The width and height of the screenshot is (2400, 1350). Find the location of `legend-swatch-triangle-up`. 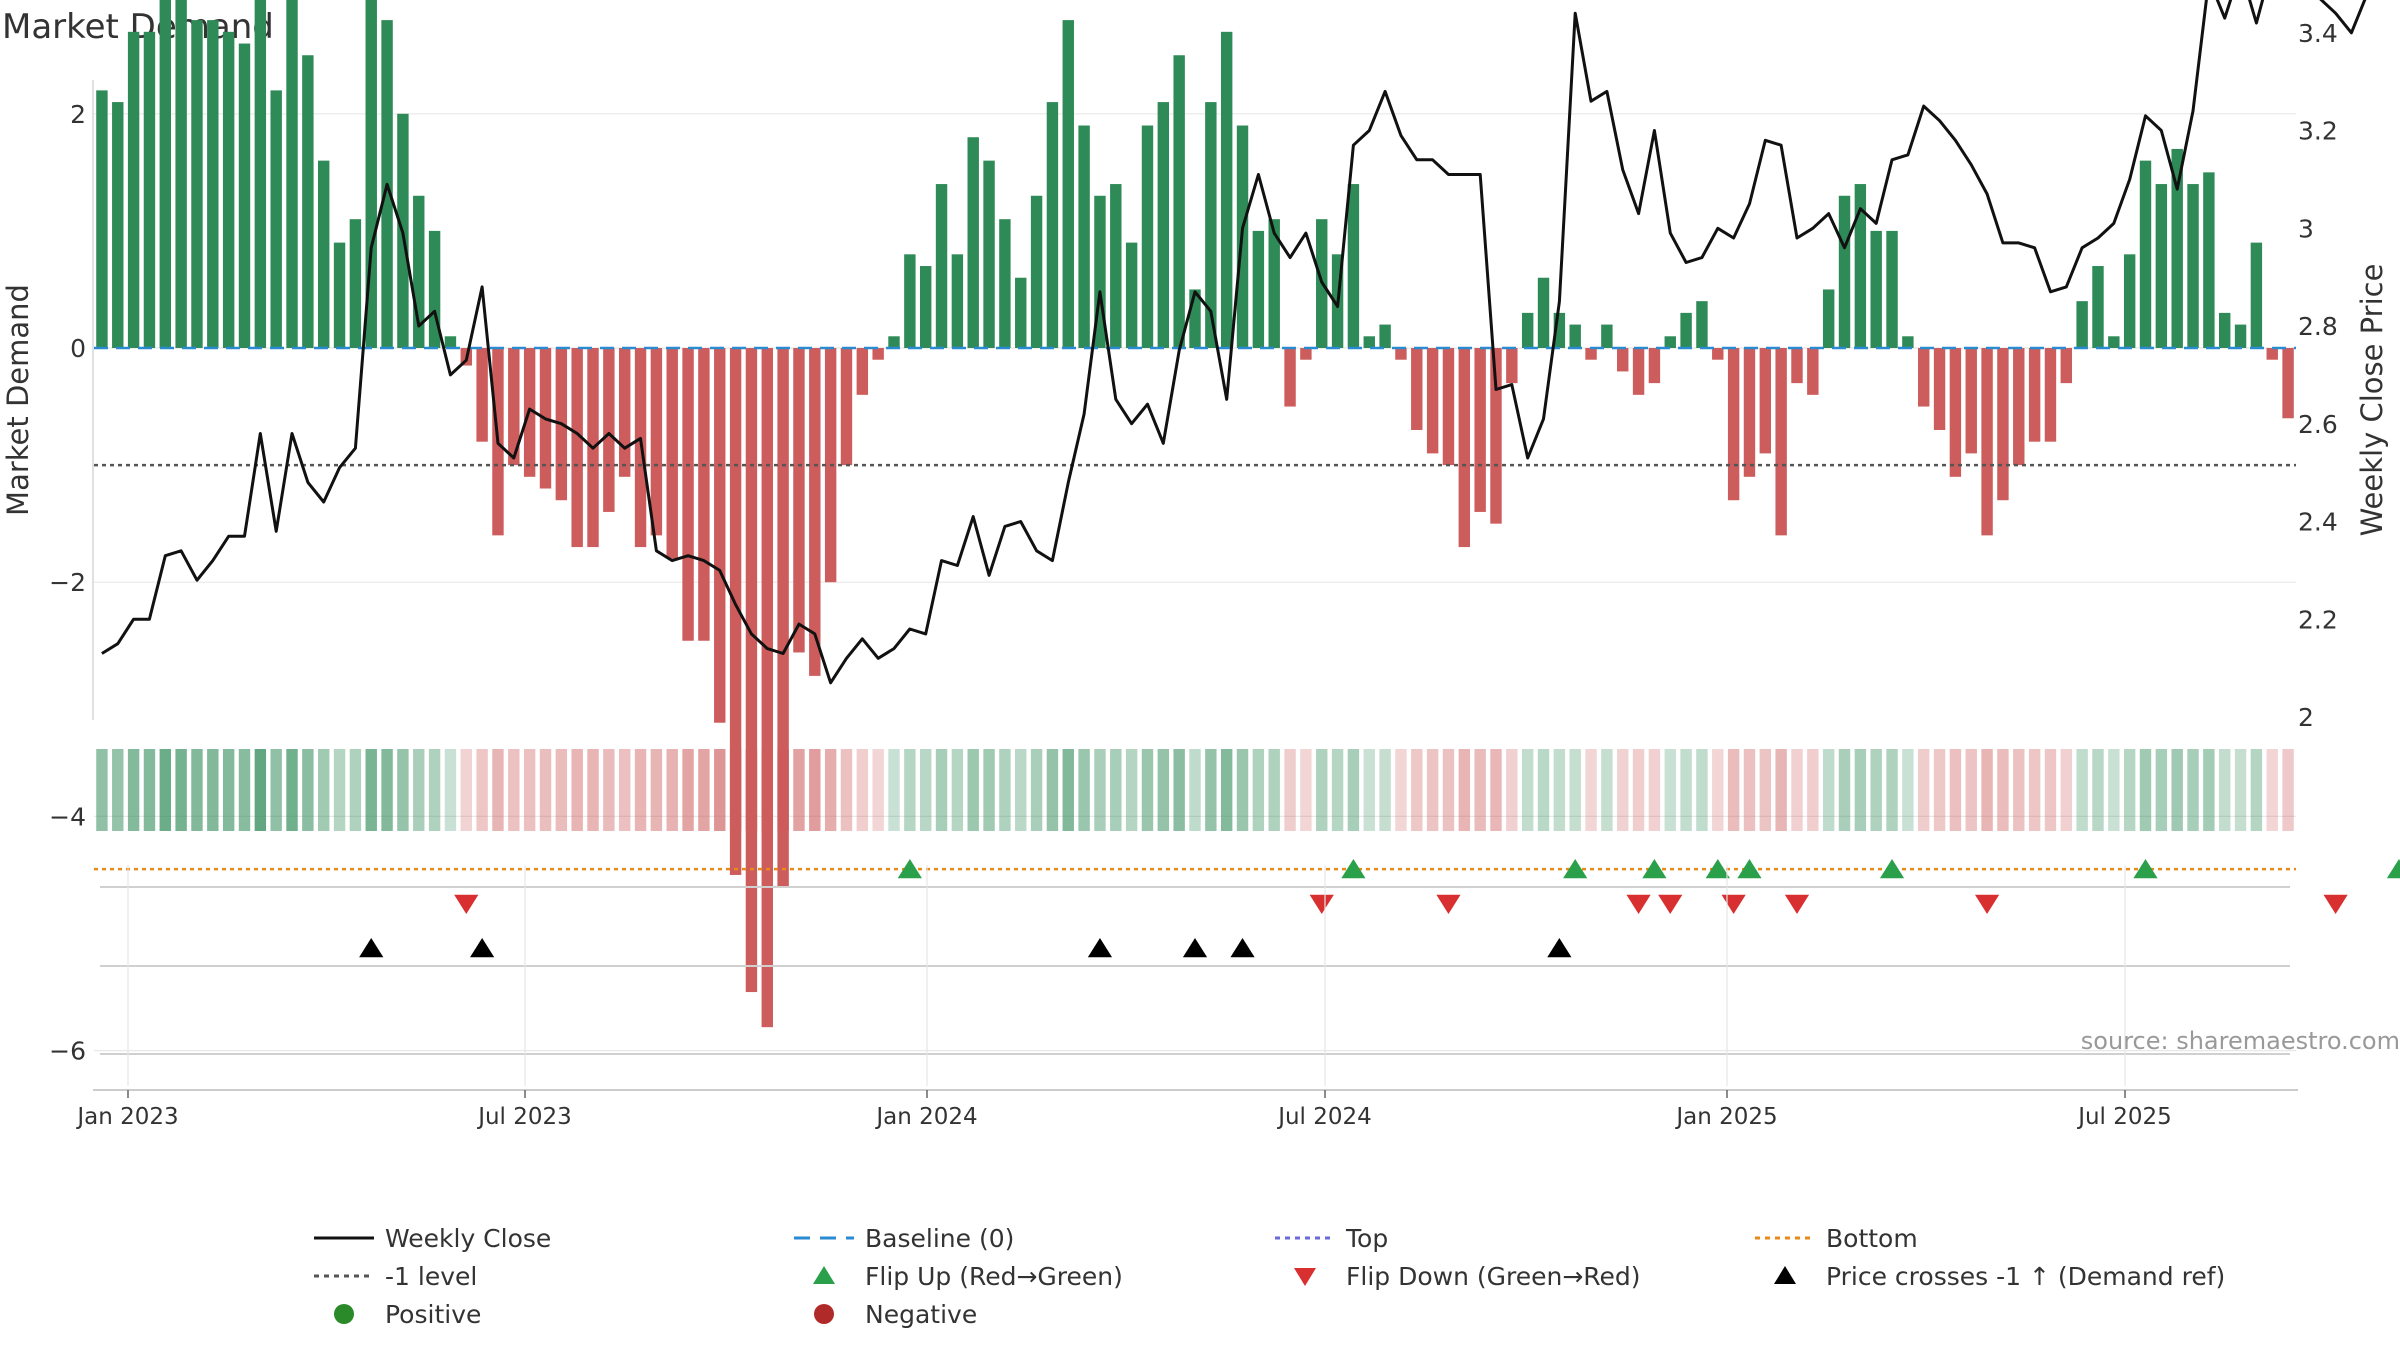

legend-swatch-triangle-up is located at coordinates (824, 1275).